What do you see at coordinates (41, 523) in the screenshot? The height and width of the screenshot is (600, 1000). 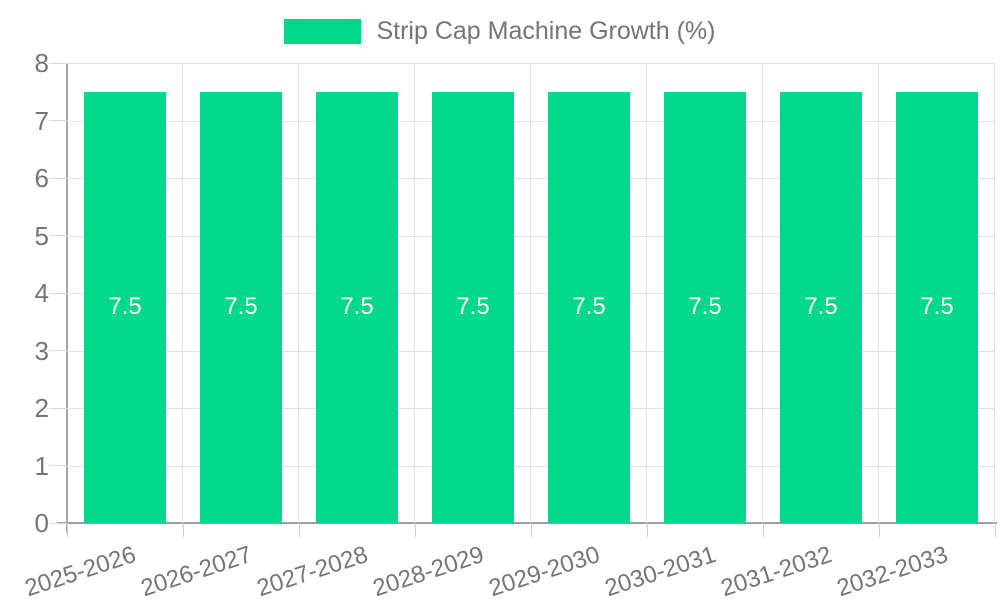 I see `y-tick-label-0: 0` at bounding box center [41, 523].